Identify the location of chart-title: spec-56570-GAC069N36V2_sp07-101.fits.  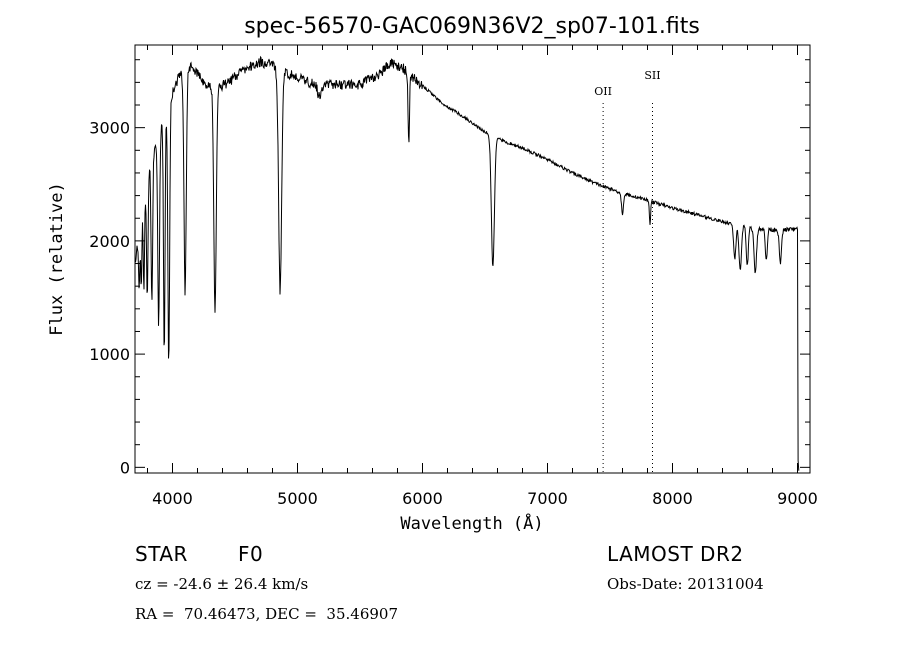
(472, 26).